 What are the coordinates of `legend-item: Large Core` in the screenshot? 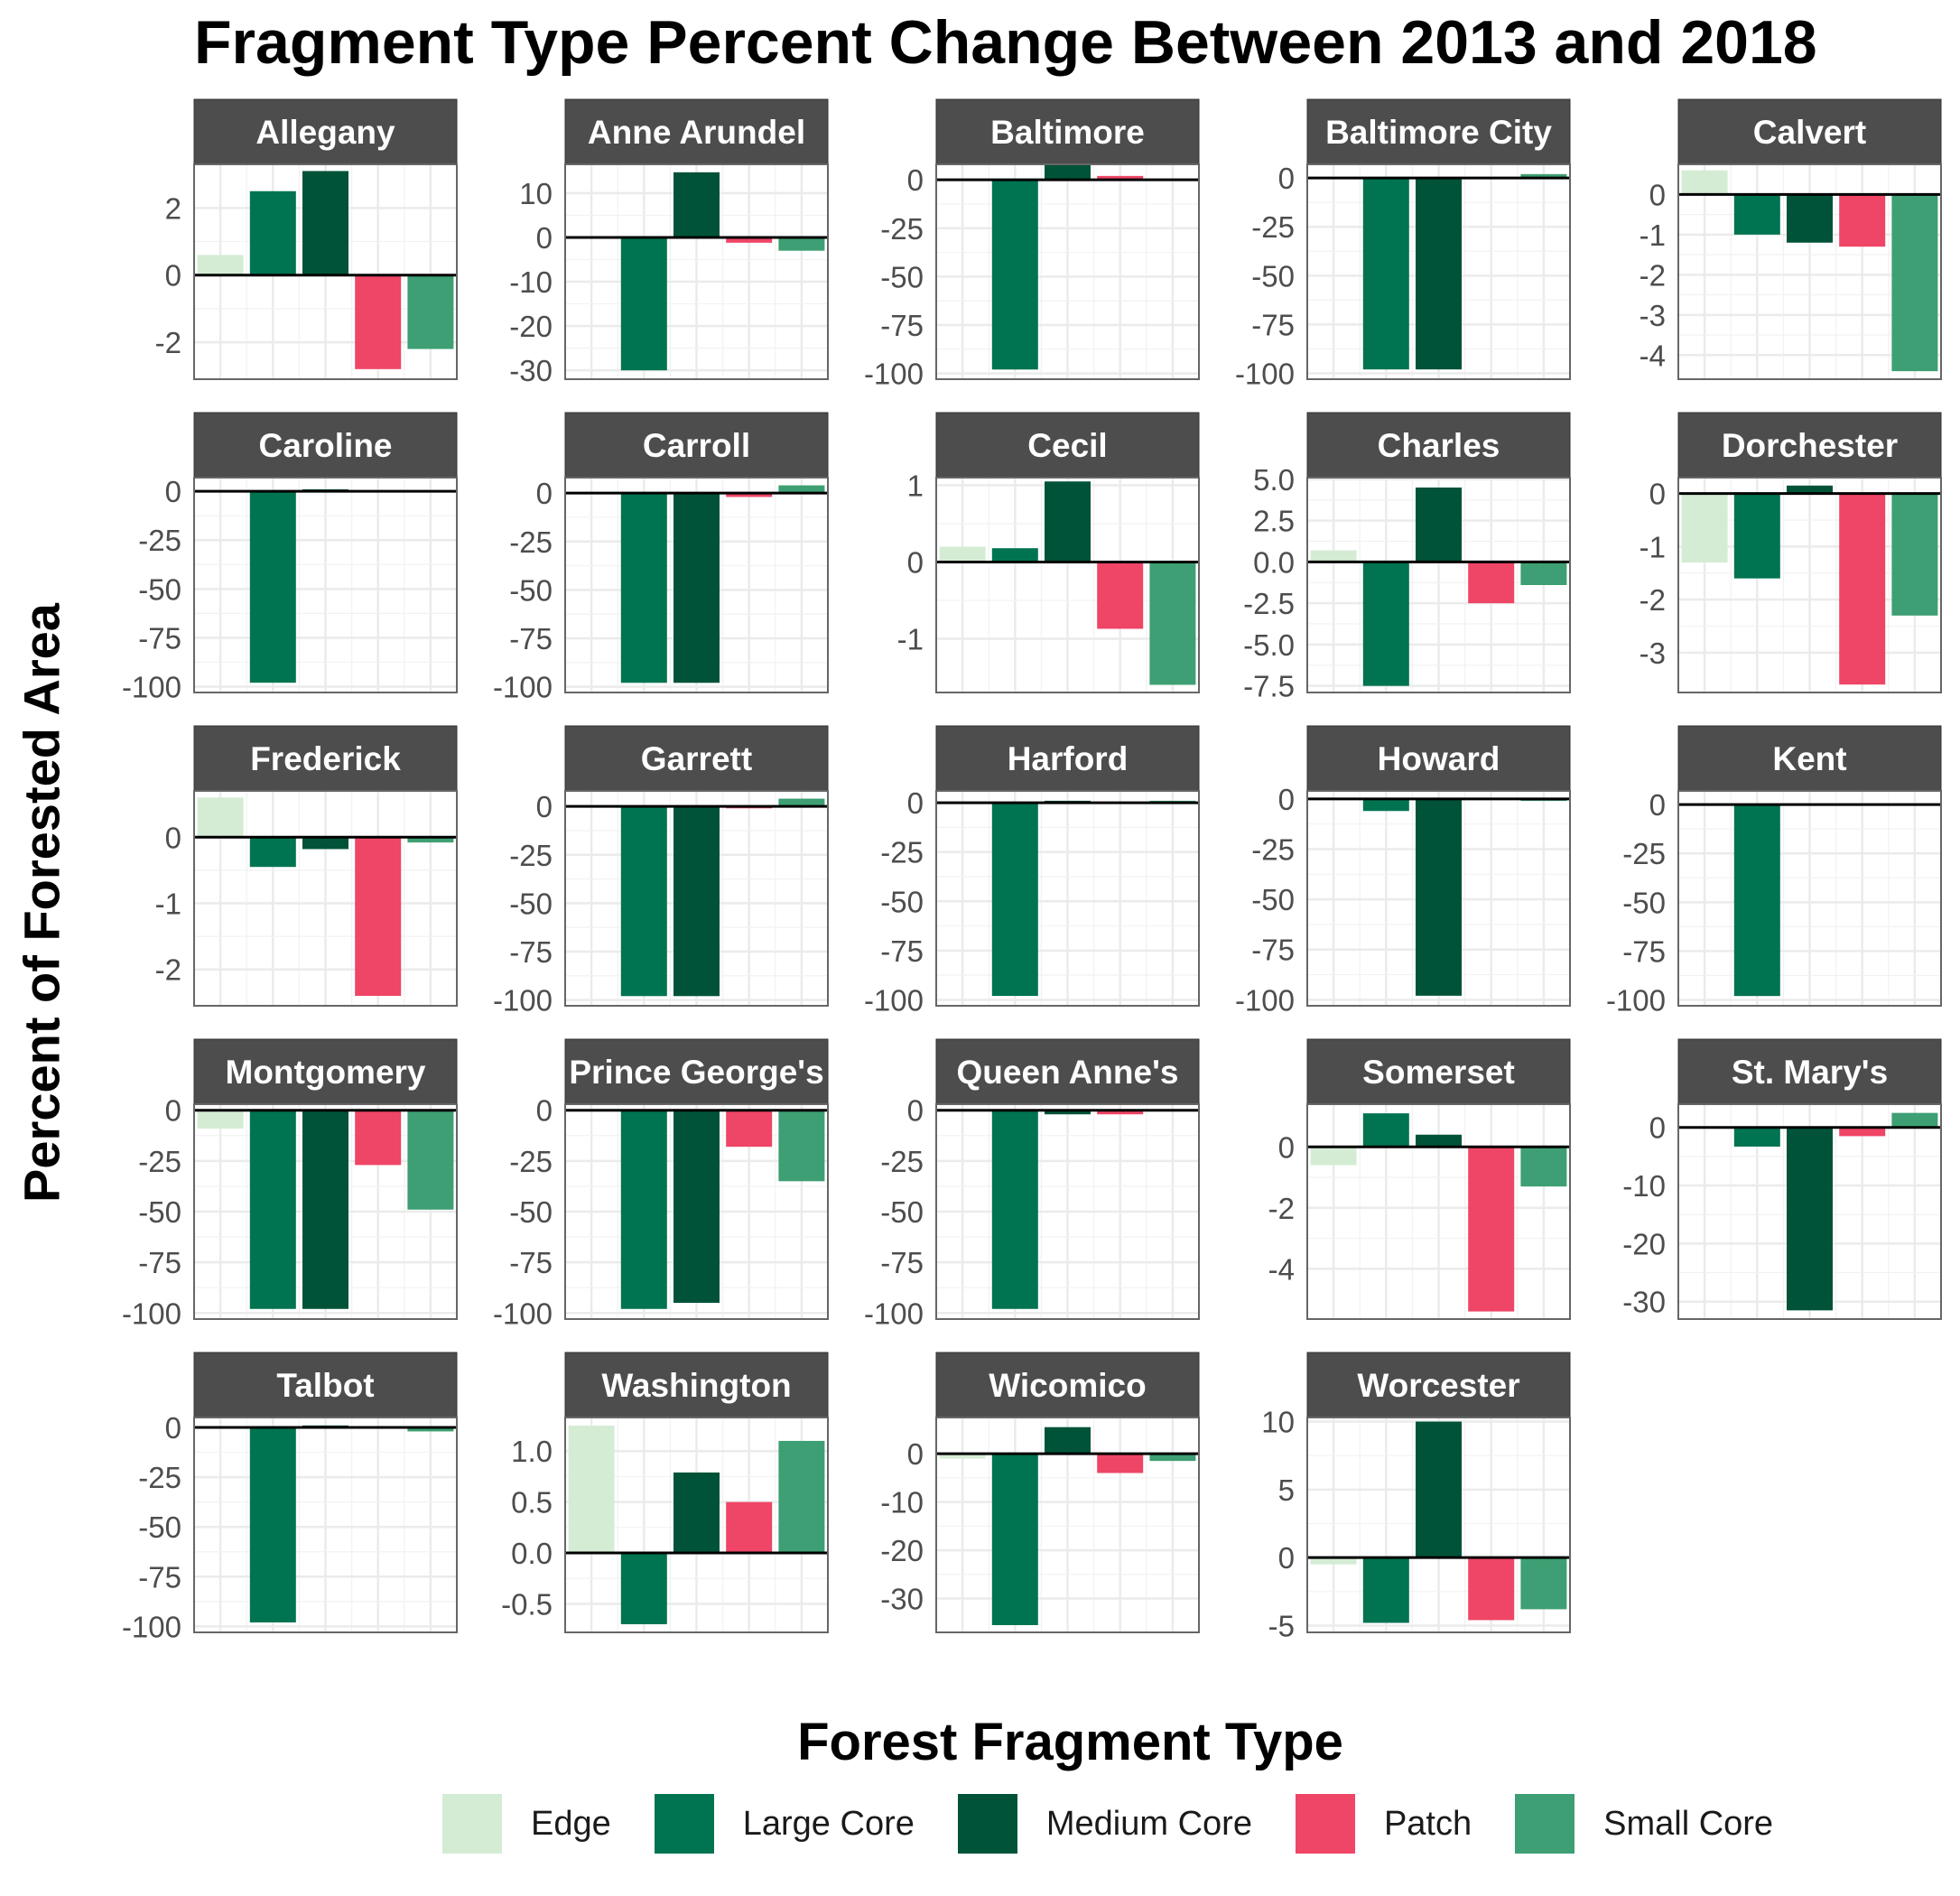 It's located at (784, 1824).